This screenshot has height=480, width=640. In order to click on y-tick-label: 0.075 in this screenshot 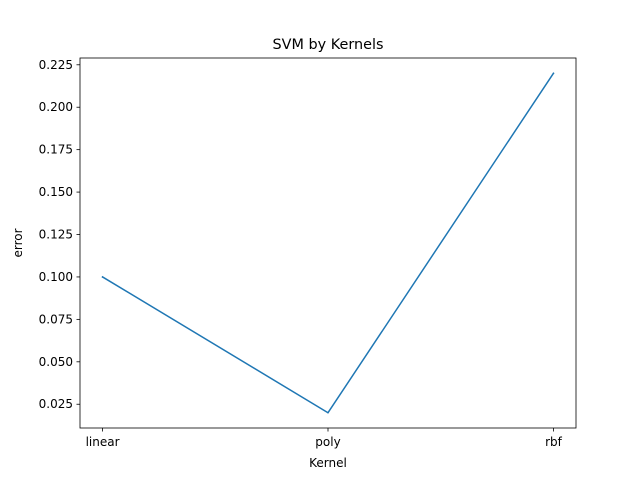, I will do `click(56, 319)`.